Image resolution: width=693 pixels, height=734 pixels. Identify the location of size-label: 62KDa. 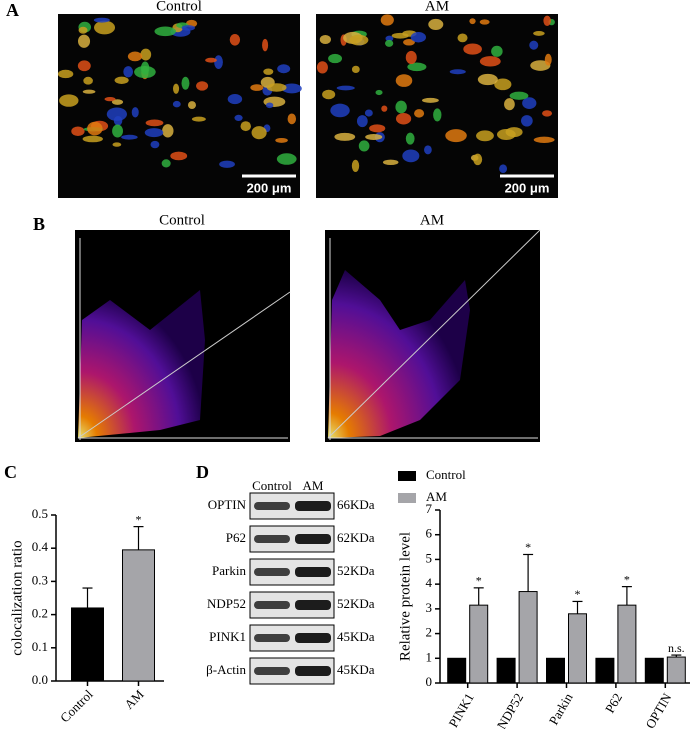
(356, 537).